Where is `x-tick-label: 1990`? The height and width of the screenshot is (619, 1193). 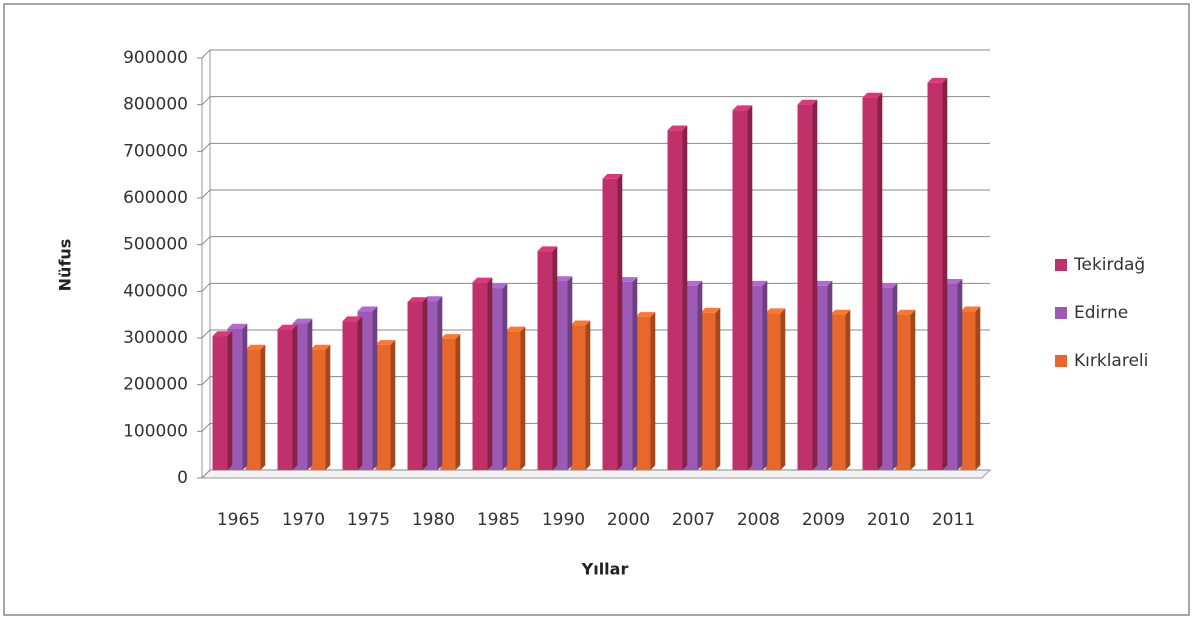 x-tick-label: 1990 is located at coordinates (563, 520).